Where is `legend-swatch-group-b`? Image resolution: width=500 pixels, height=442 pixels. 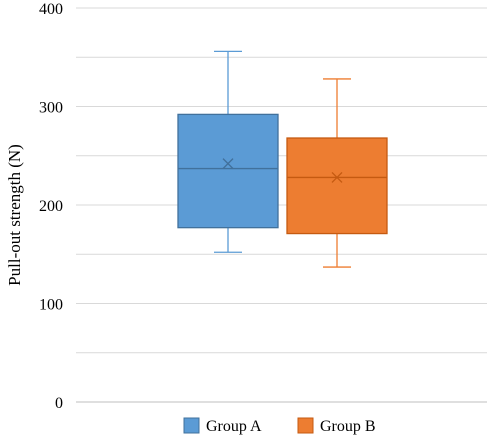 legend-swatch-group-b is located at coordinates (305, 425).